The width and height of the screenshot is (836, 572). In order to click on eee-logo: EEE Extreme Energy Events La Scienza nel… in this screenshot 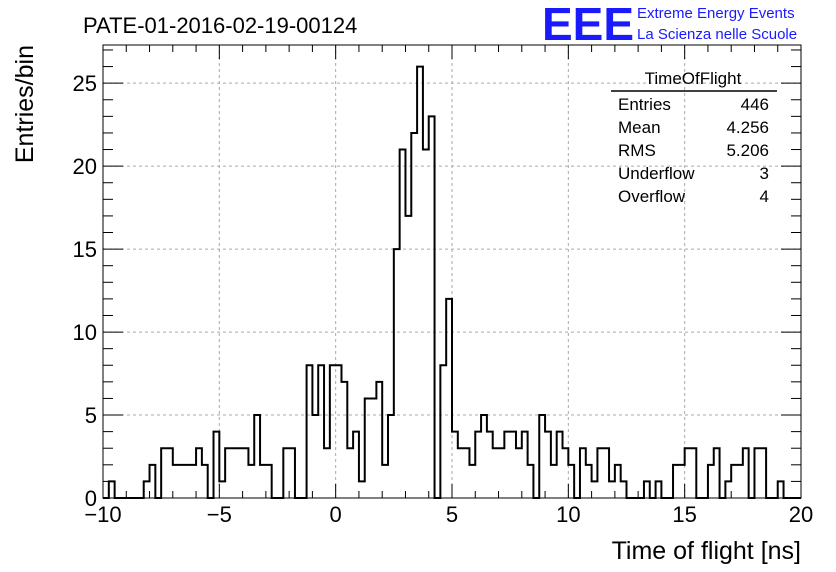, I will do `click(669, 25)`.